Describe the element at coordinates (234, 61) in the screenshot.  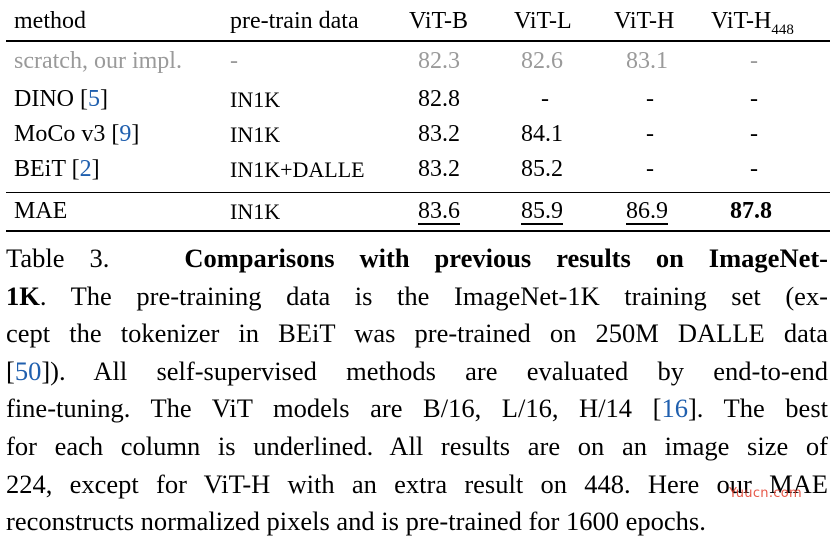
I see `row-scratch-data: -` at that location.